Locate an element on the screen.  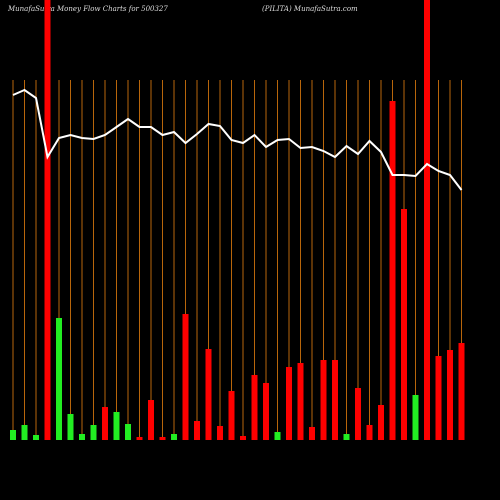
chart-subtitle: (PILITA) MunafaSutra.com is located at coordinates (310, 9).